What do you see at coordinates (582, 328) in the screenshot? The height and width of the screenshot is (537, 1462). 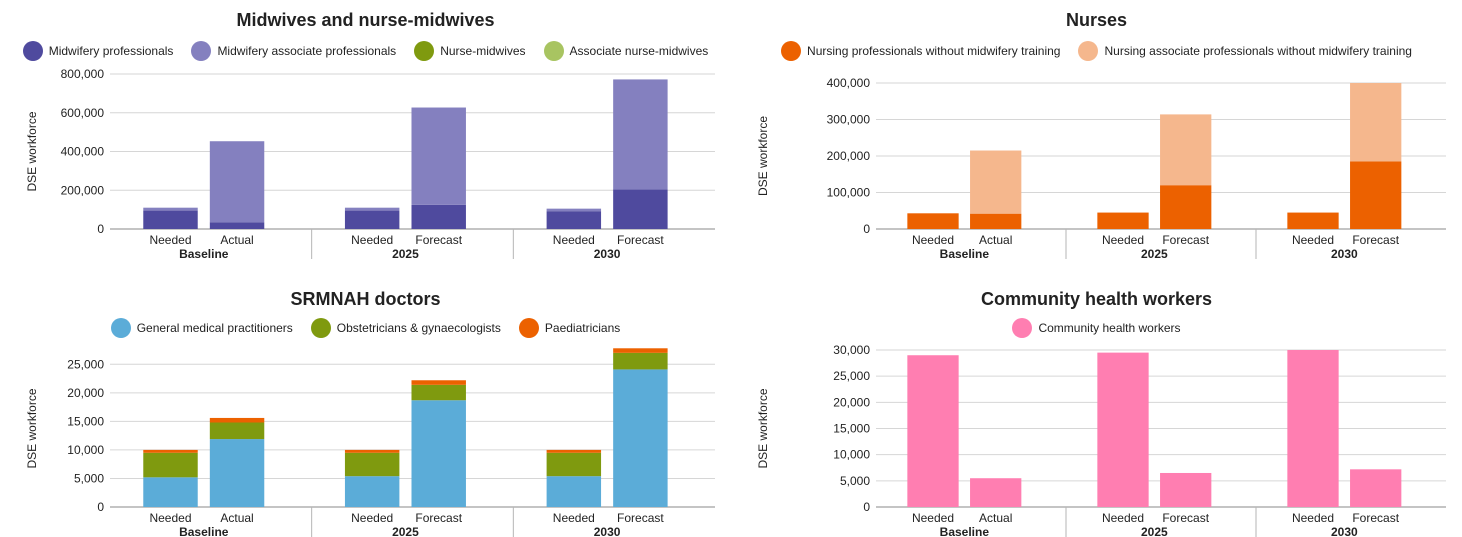 I see `legend-label: Paediatricians` at bounding box center [582, 328].